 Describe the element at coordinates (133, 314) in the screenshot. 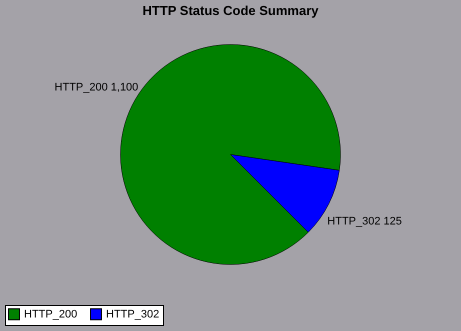

I see `legend-label: HTTP_302` at that location.